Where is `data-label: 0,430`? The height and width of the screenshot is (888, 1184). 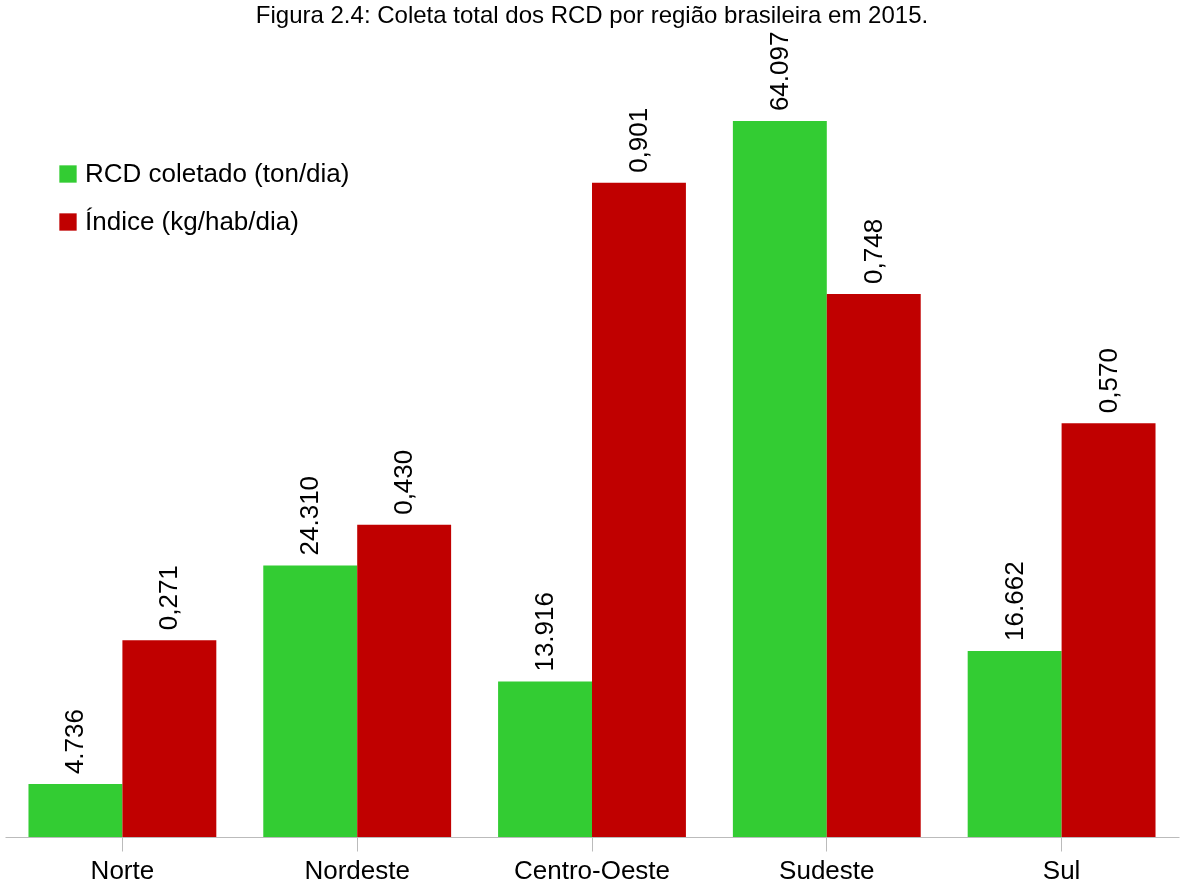 data-label: 0,430 is located at coordinates (403, 482).